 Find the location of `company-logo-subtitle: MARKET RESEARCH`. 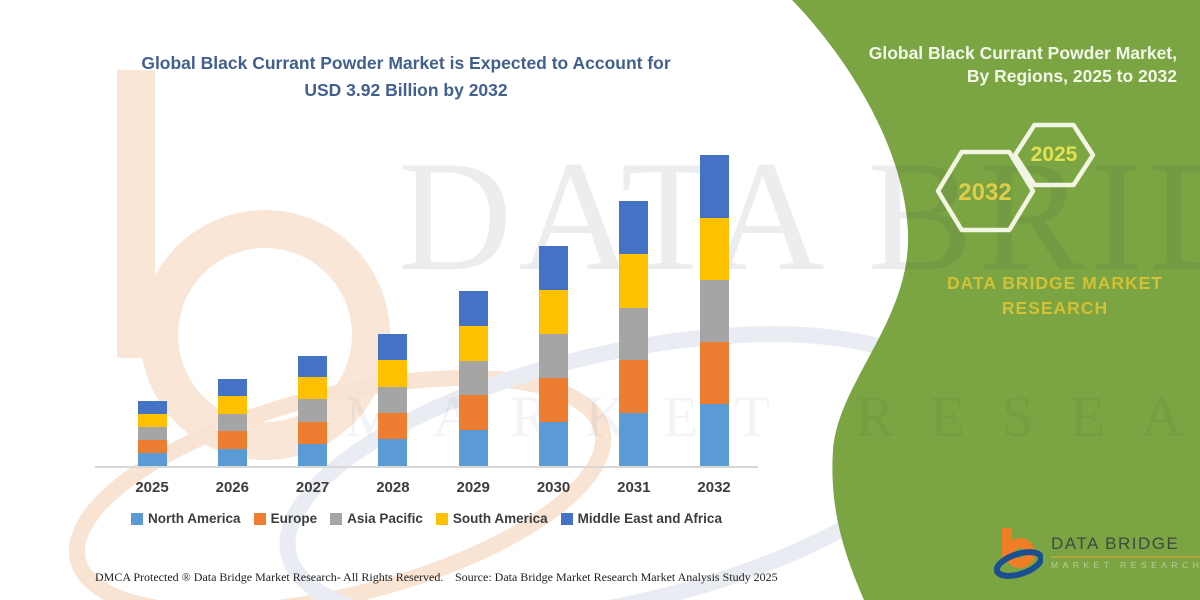

company-logo-subtitle: MARKET RESEARCH is located at coordinates (1125, 564).